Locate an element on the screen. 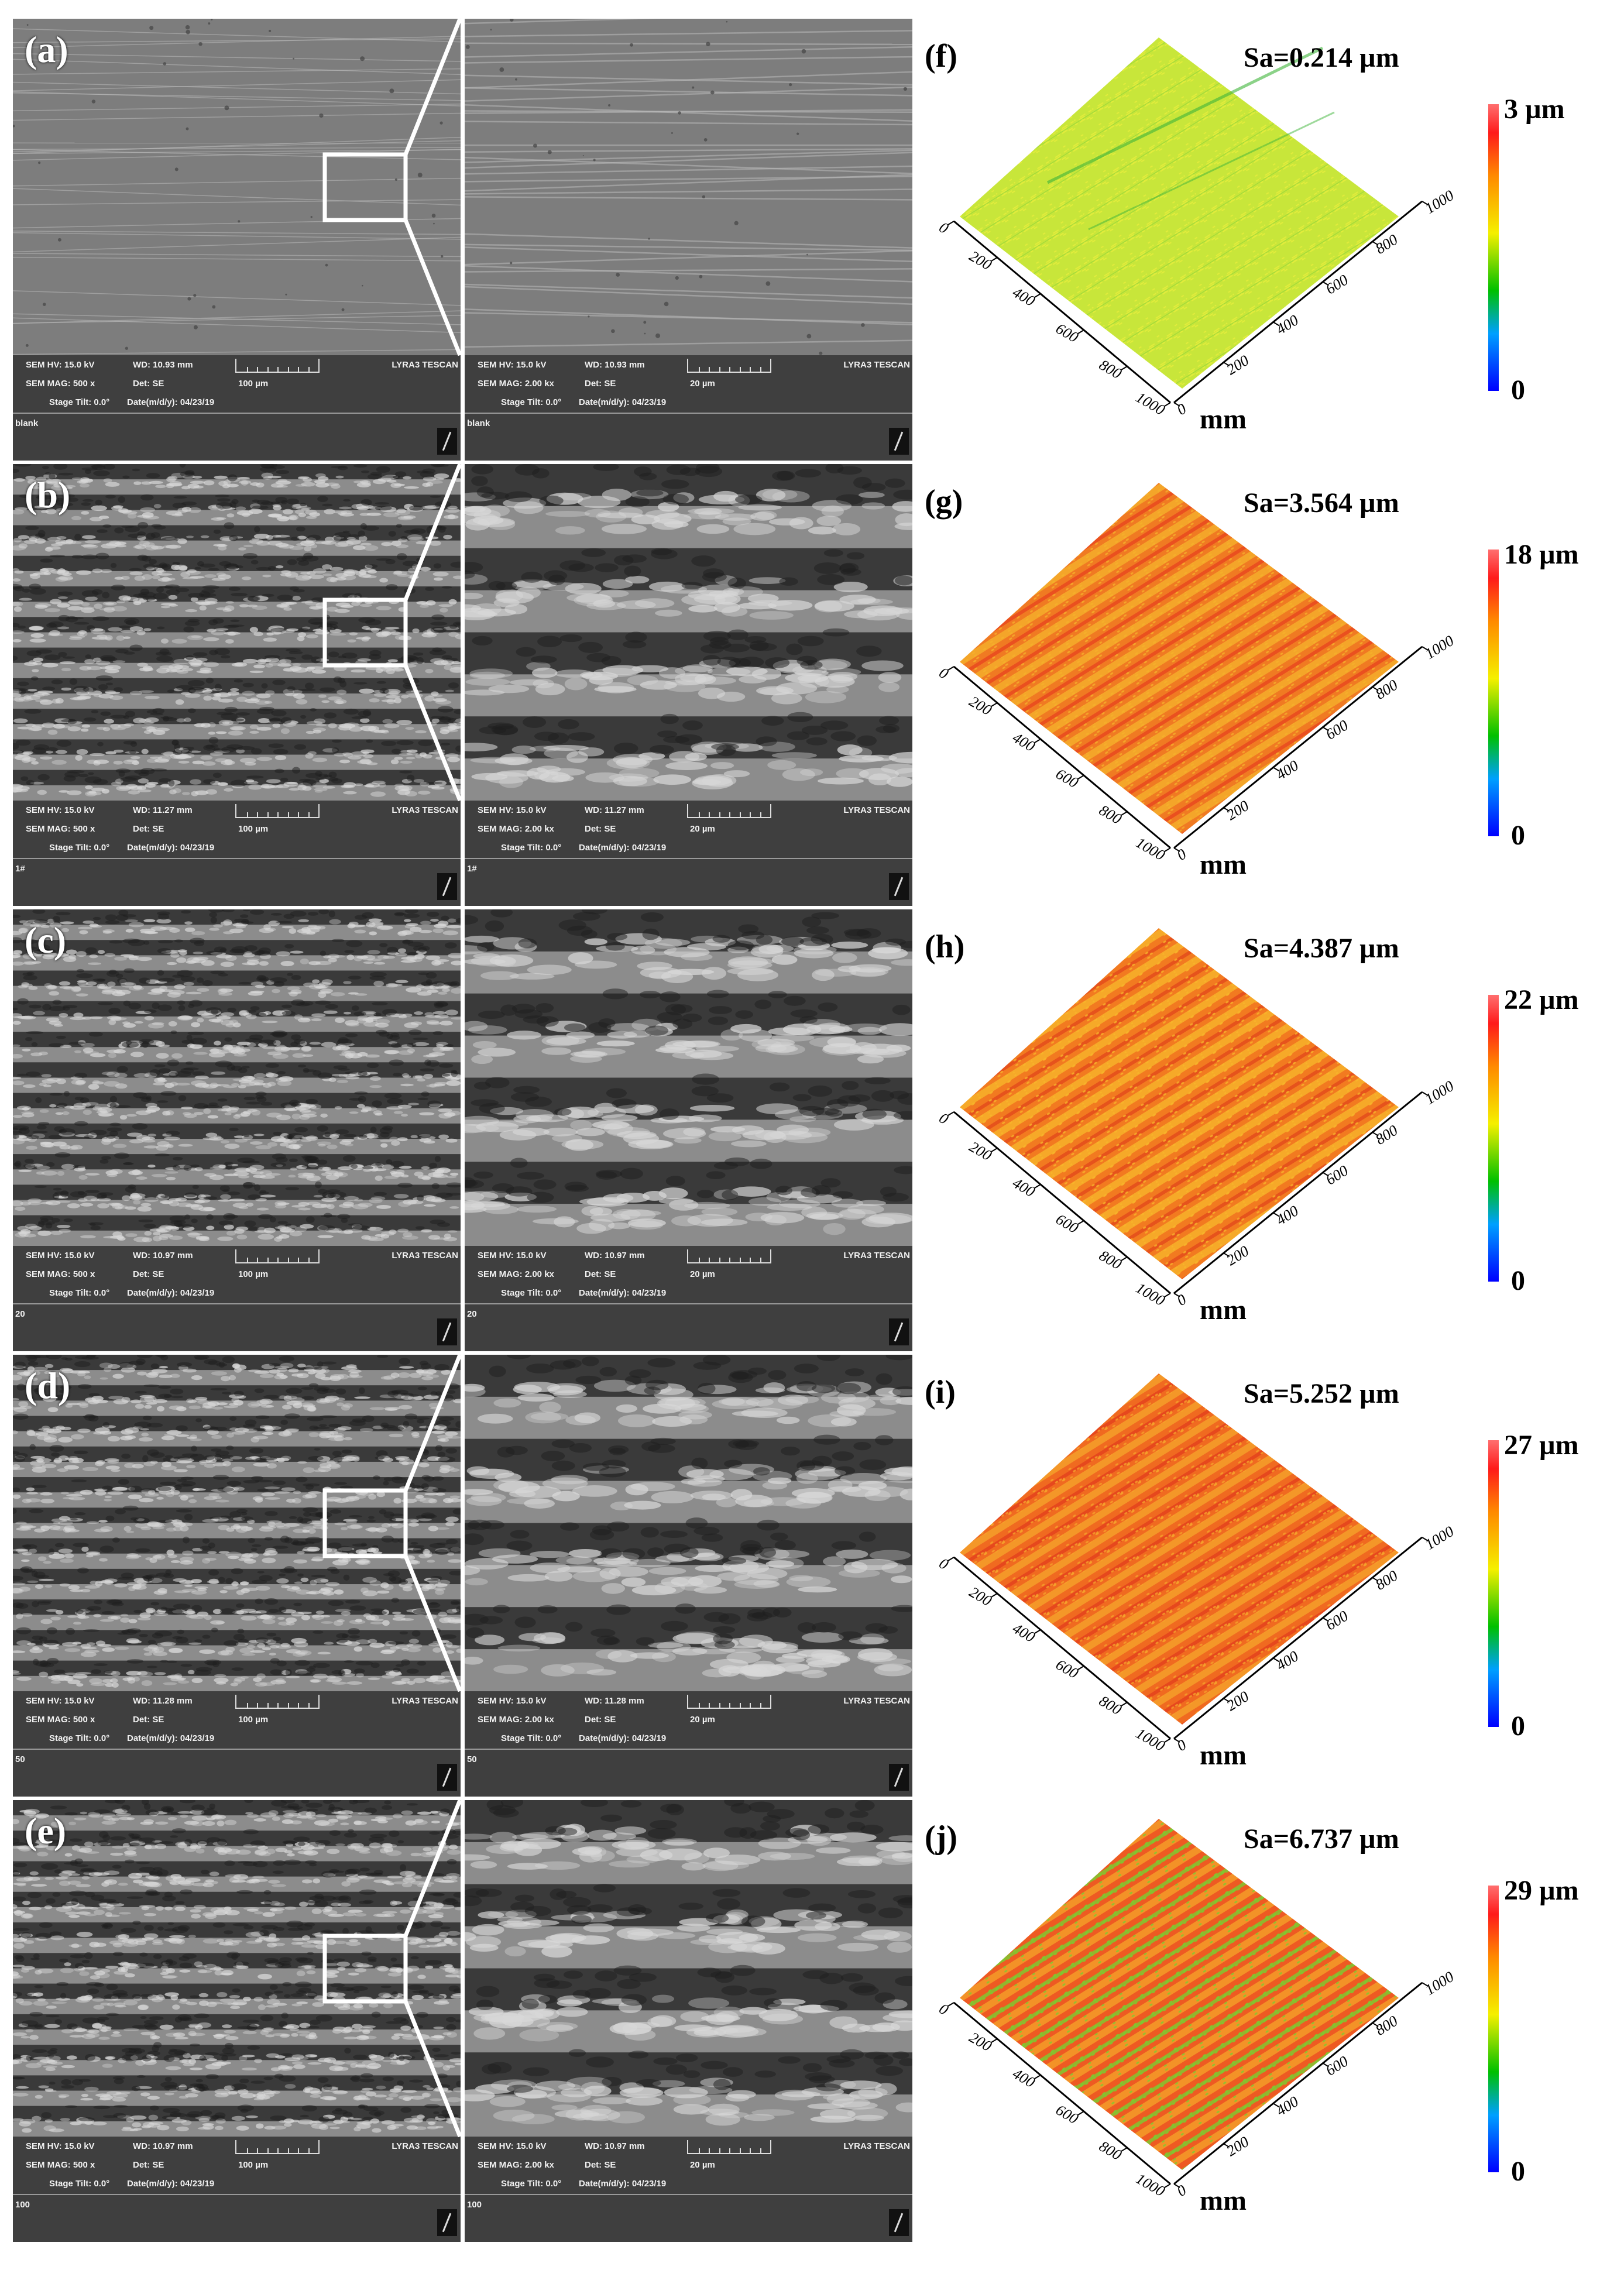 The width and height of the screenshot is (1624, 2270). plot-panel-label: (h) is located at coordinates (944, 947).